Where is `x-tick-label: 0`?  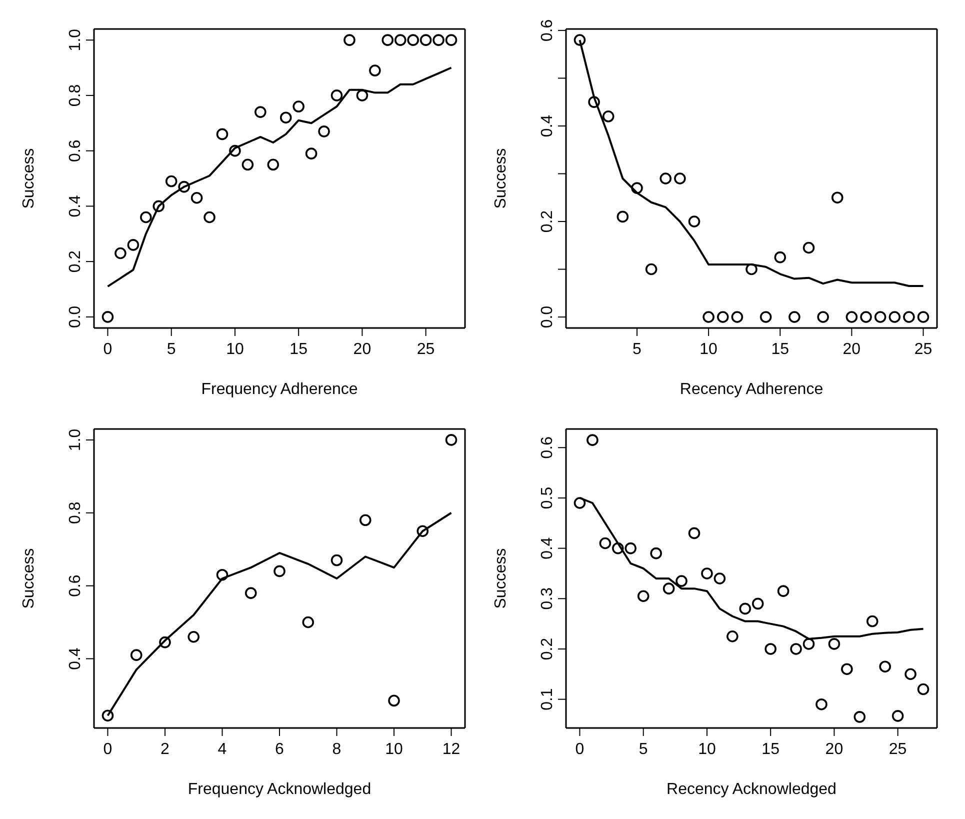 x-tick-label: 0 is located at coordinates (107, 749).